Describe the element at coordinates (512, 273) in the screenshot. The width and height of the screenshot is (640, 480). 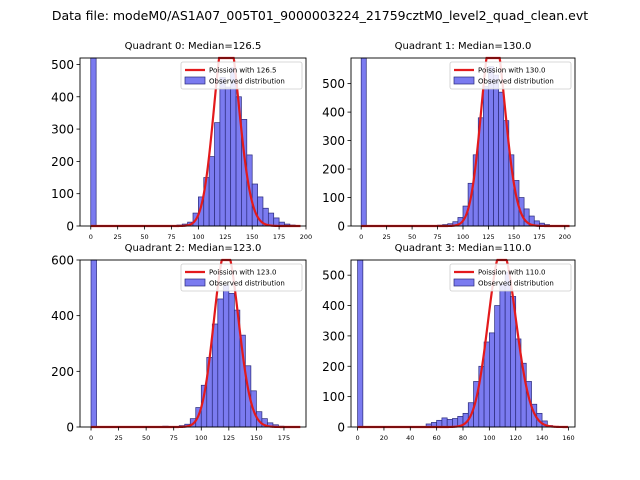
I see `legend-line-label: Poission with 110.0` at that location.